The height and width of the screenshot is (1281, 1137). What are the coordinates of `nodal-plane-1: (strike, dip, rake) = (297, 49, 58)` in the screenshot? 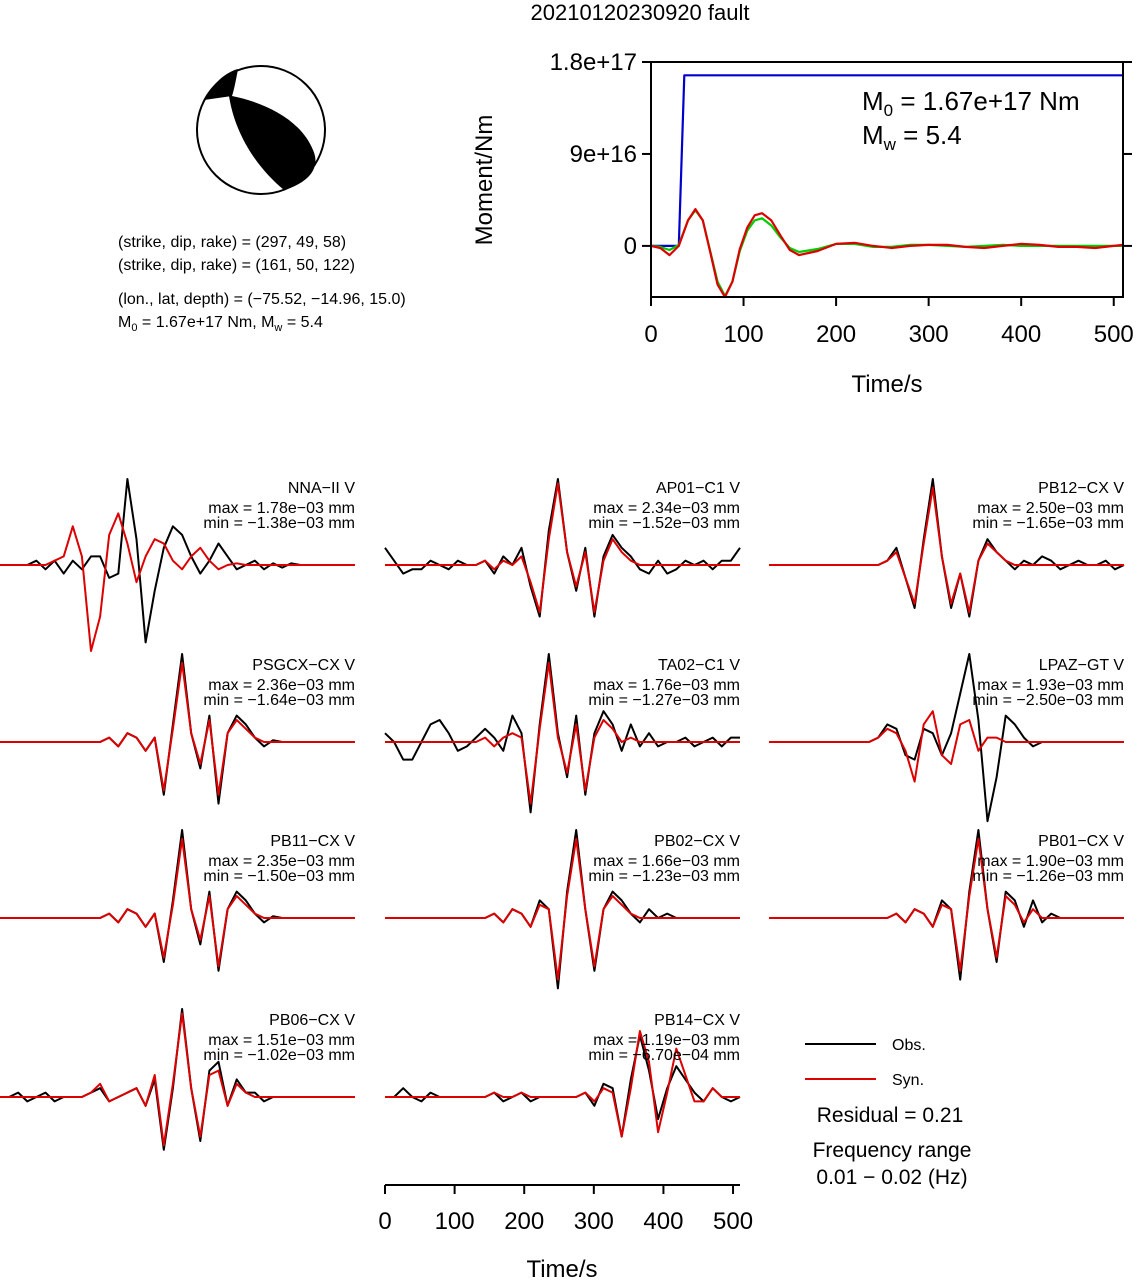 It's located at (232, 242).